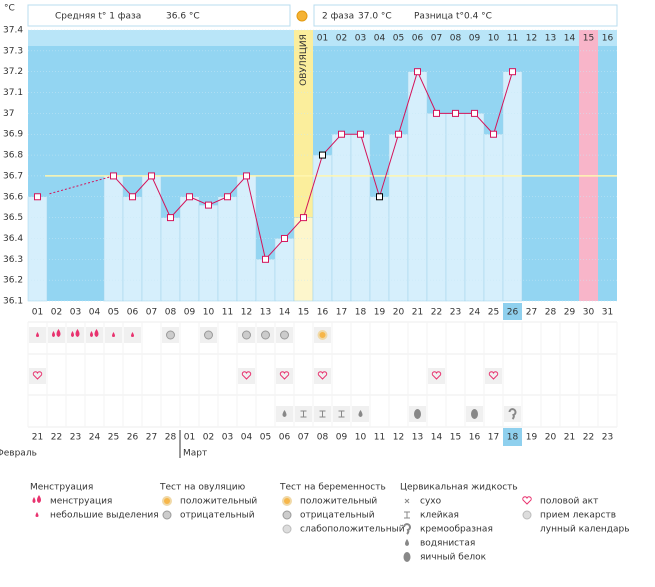 The width and height of the screenshot is (655, 587). Describe the element at coordinates (588, 39) in the screenshot. I see `cycle-day: 15` at that location.